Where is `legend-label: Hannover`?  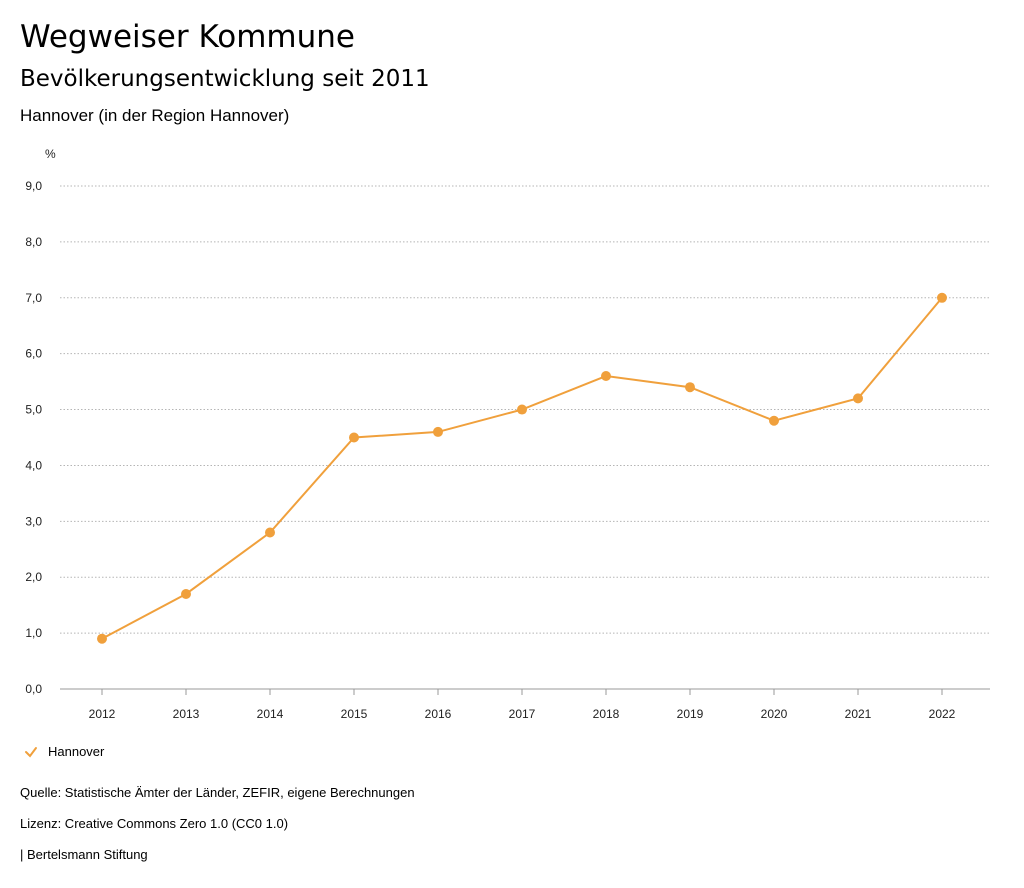 legend-label: Hannover is located at coordinates (76, 751).